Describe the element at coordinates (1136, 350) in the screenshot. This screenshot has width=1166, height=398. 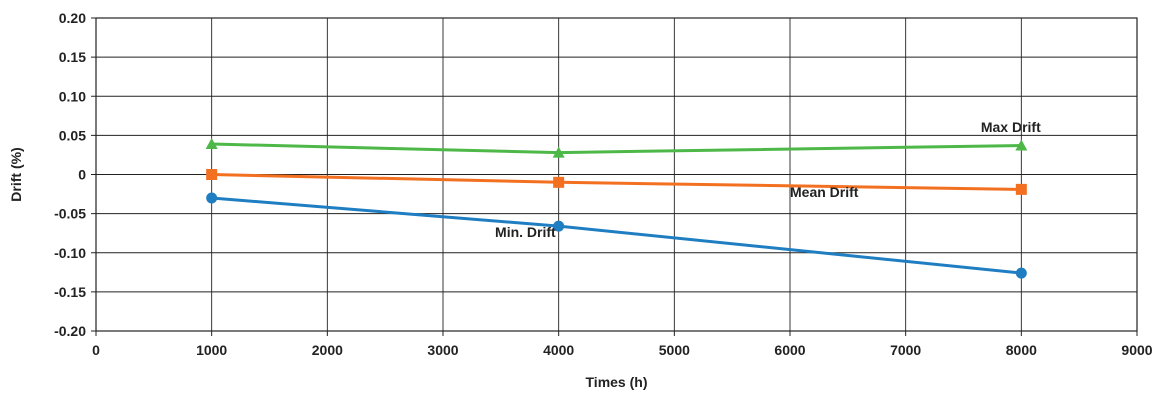
I see `x-tick-label: 9000` at that location.